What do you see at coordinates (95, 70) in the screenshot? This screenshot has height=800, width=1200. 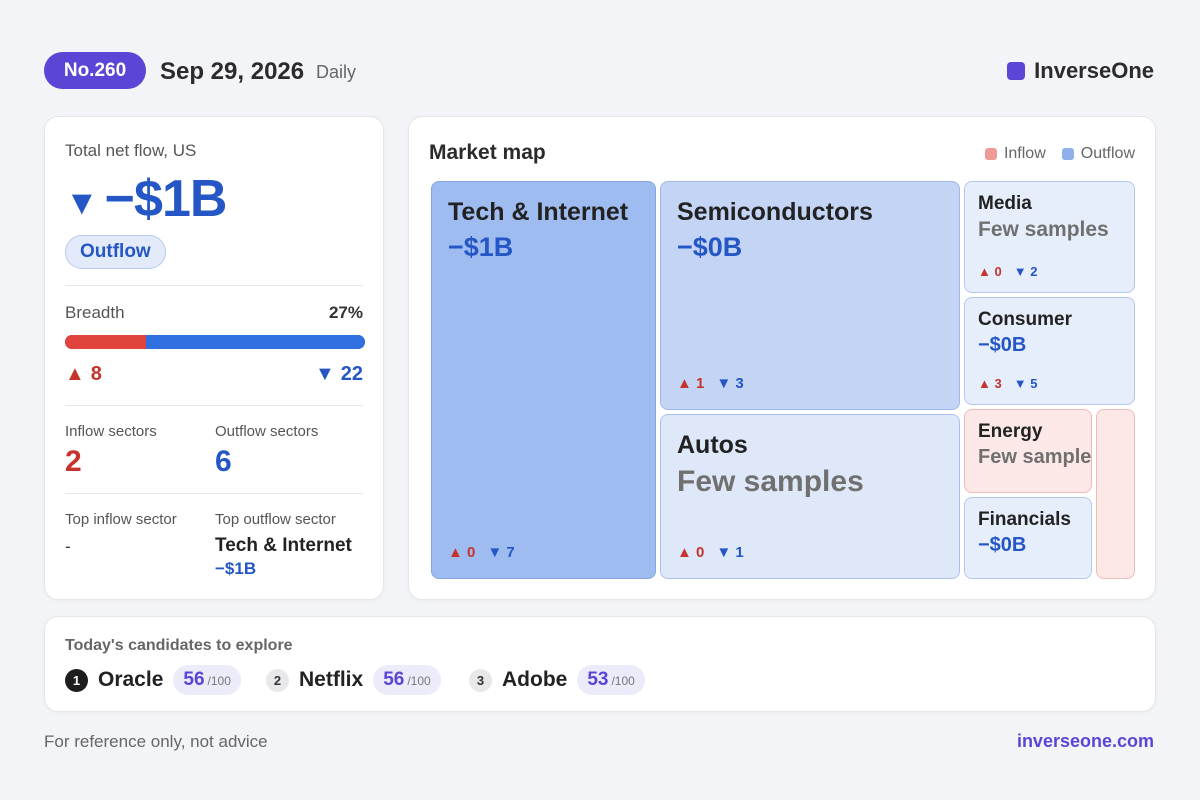 I see `issue-number-badge: No.260` at bounding box center [95, 70].